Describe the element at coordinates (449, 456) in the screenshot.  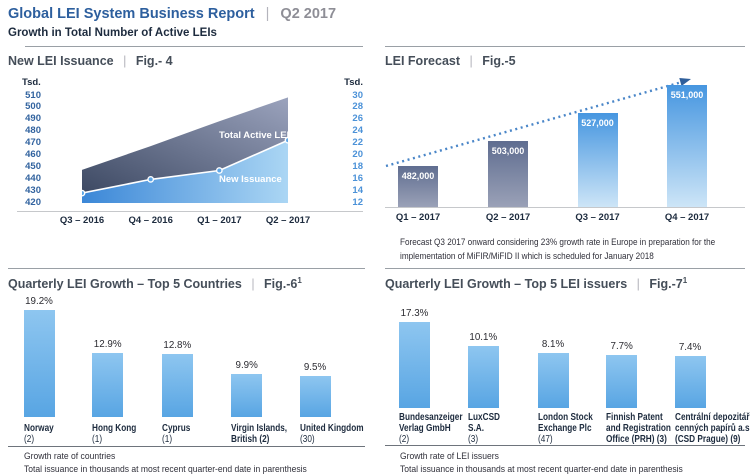
I see `fig7-caption-1: Growth rate of LEI issuers` at that location.